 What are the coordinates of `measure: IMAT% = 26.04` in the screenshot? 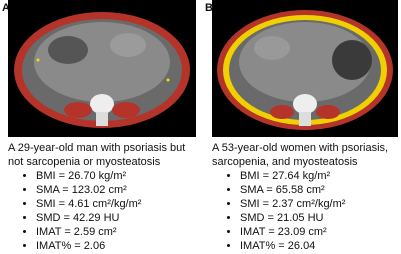 It's located at (292, 246).